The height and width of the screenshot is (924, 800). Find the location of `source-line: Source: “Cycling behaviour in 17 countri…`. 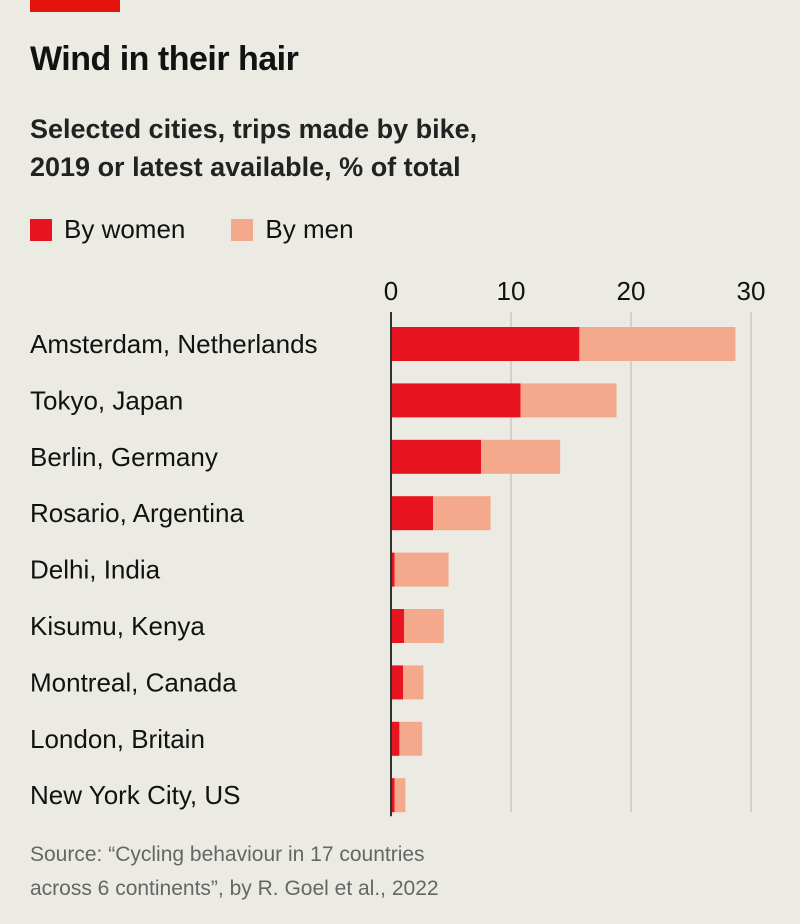

source-line: Source: “Cycling behaviour in 17 countri… is located at coordinates (227, 854).